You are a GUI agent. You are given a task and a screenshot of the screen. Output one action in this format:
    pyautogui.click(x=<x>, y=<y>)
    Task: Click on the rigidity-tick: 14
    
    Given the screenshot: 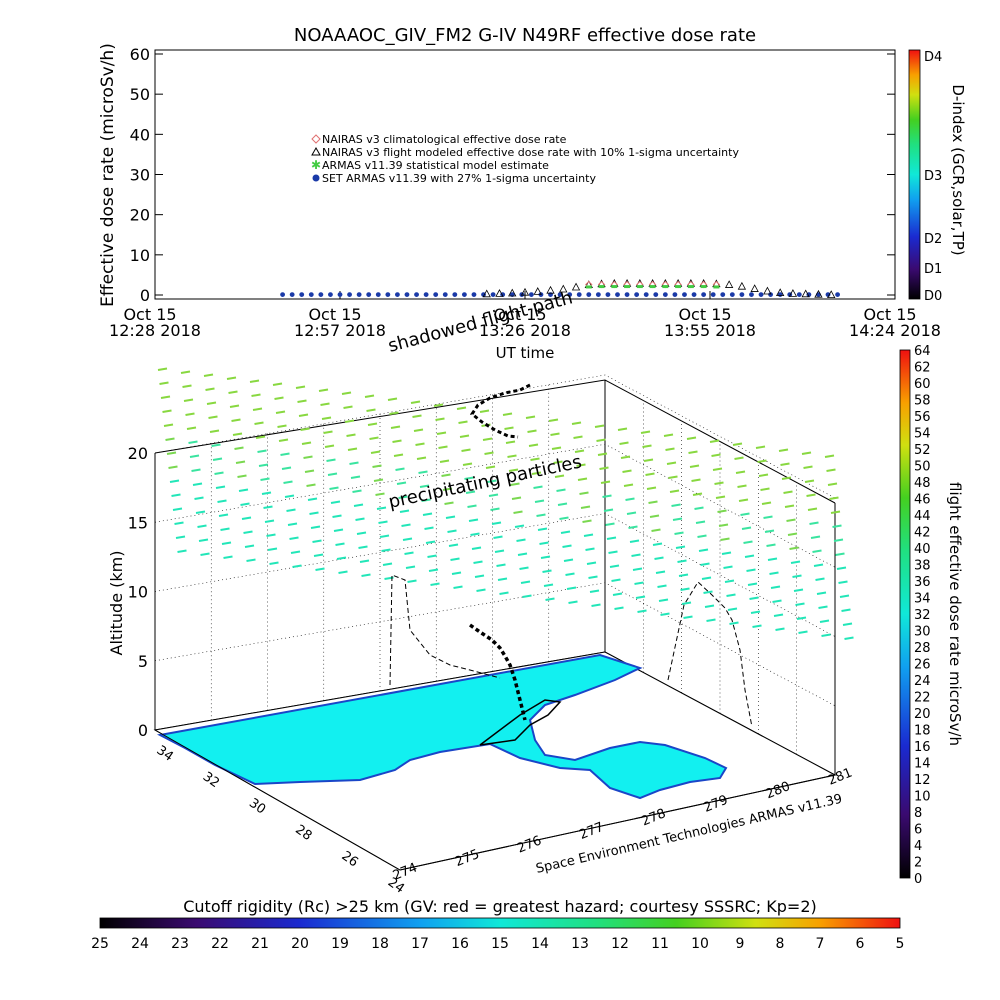 What is the action you would take?
    pyautogui.click(x=540, y=944)
    